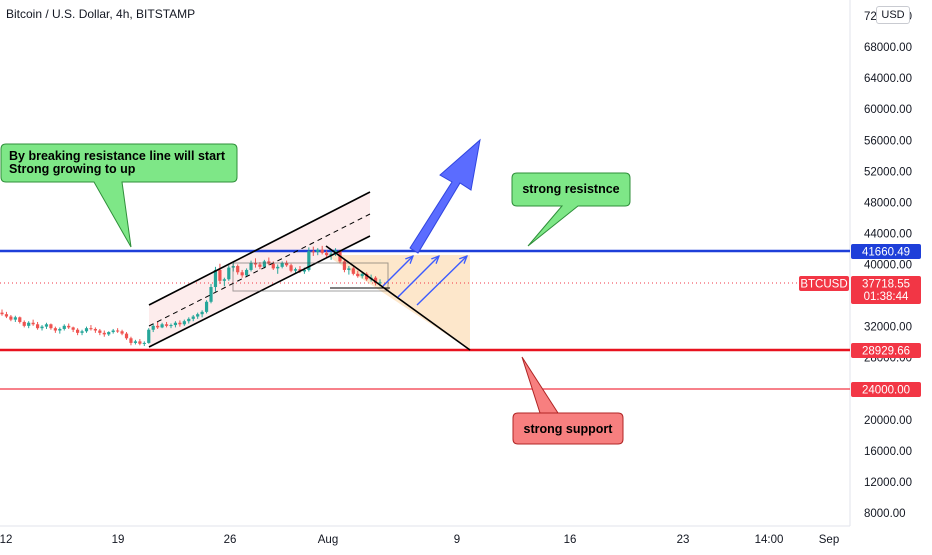  I want to click on y-tick-label: 12000.00, so click(888, 483).